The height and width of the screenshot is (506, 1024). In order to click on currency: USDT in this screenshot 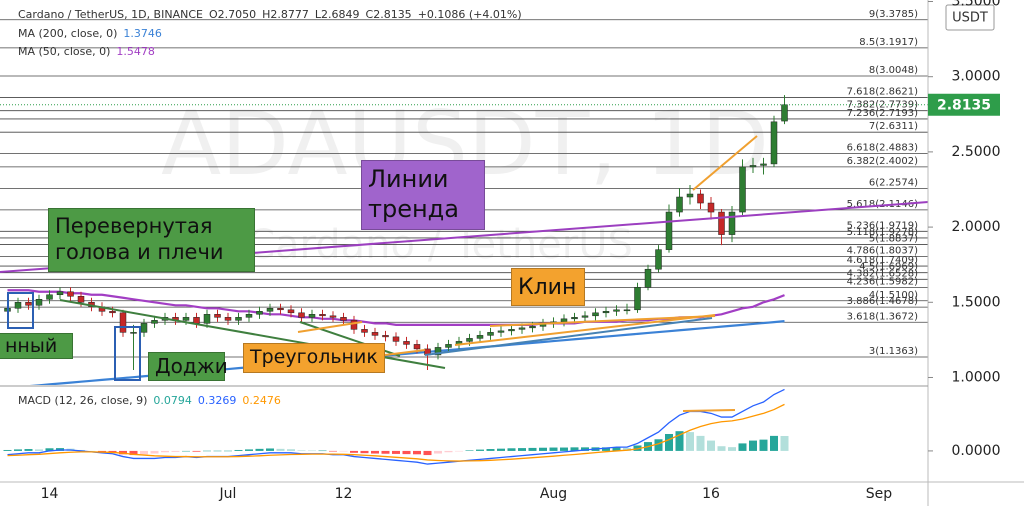, I will do `click(970, 18)`.